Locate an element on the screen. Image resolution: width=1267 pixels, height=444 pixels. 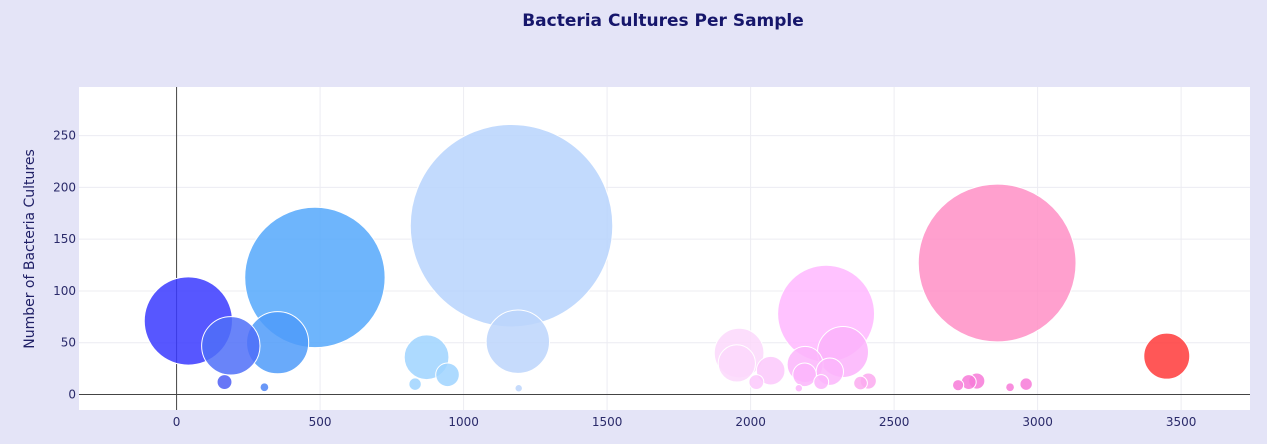
y-tick-label: 100 is located at coordinates (64, 291).